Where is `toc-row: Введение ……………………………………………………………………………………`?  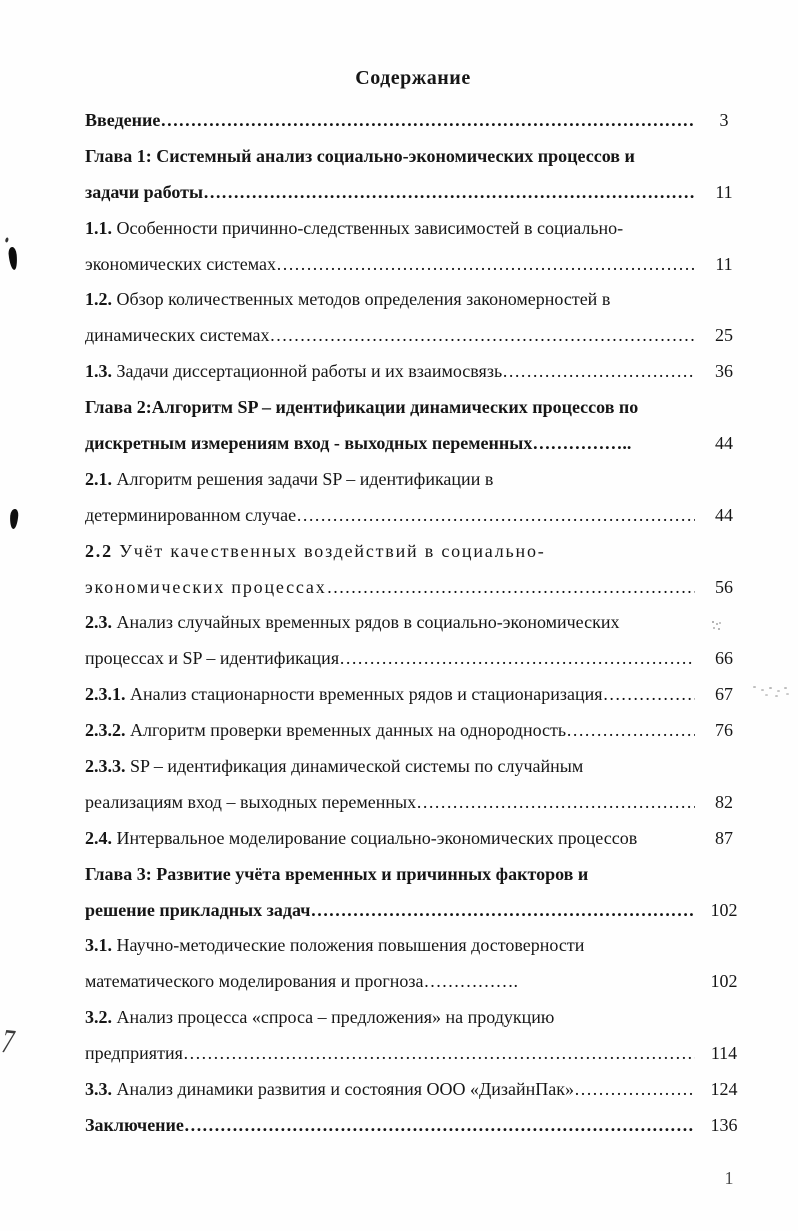
toc-row: Введение …………………………………………………………………………………… is located at coordinates (419, 121).